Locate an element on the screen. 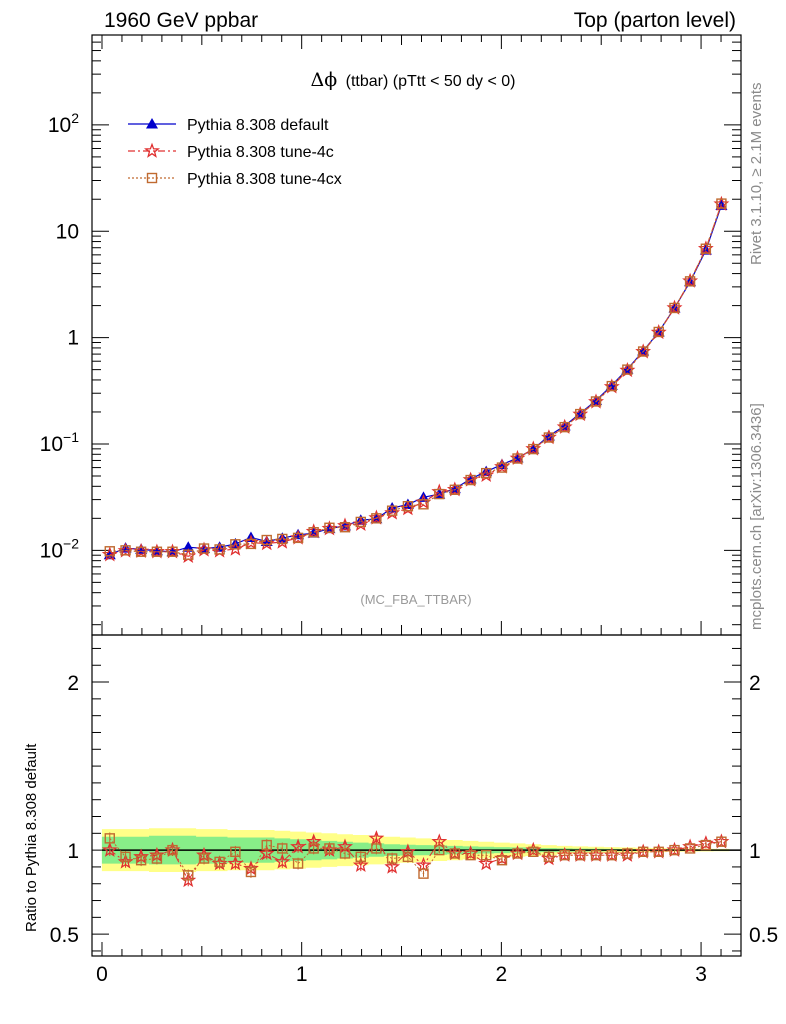  x-tick-label: 1 is located at coordinates (302, 974).